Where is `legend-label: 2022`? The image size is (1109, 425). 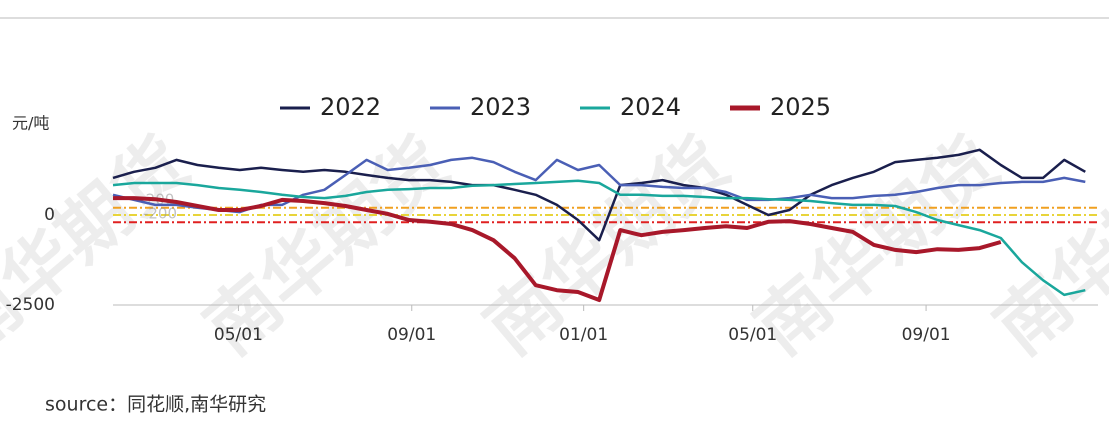 legend-label: 2022 is located at coordinates (350, 107).